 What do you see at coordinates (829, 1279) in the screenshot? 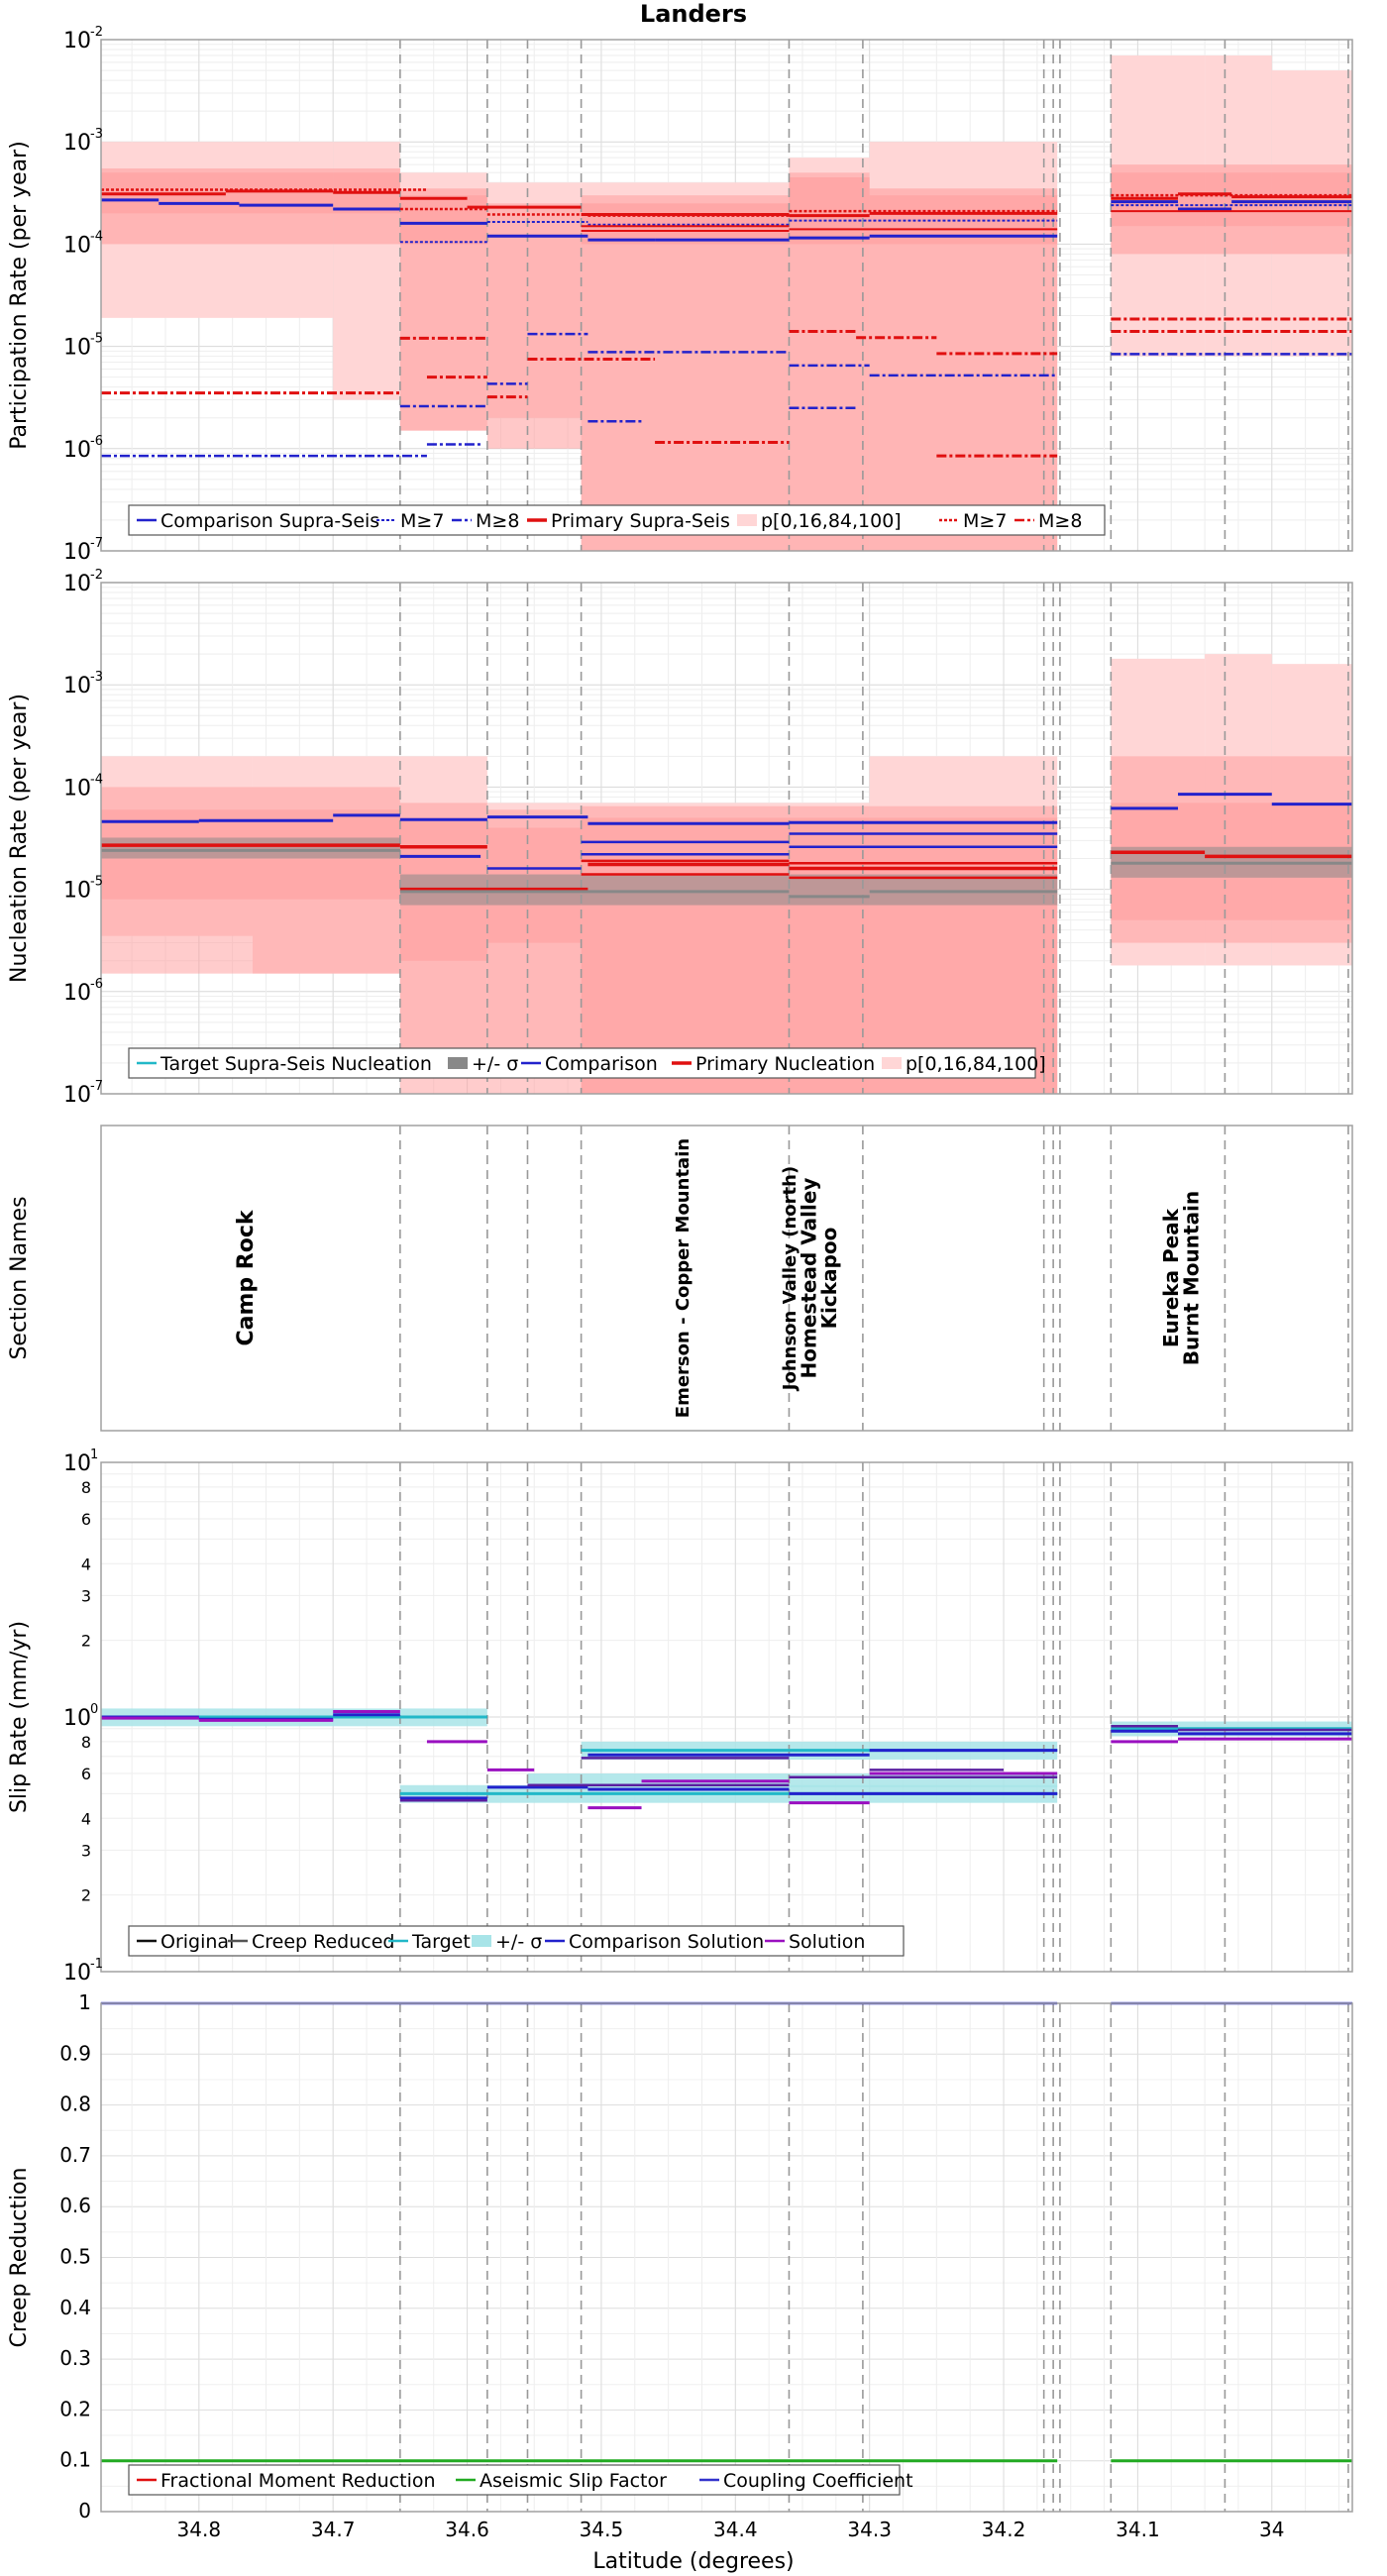
I see `section-name-label: Kickapoo` at bounding box center [829, 1279].